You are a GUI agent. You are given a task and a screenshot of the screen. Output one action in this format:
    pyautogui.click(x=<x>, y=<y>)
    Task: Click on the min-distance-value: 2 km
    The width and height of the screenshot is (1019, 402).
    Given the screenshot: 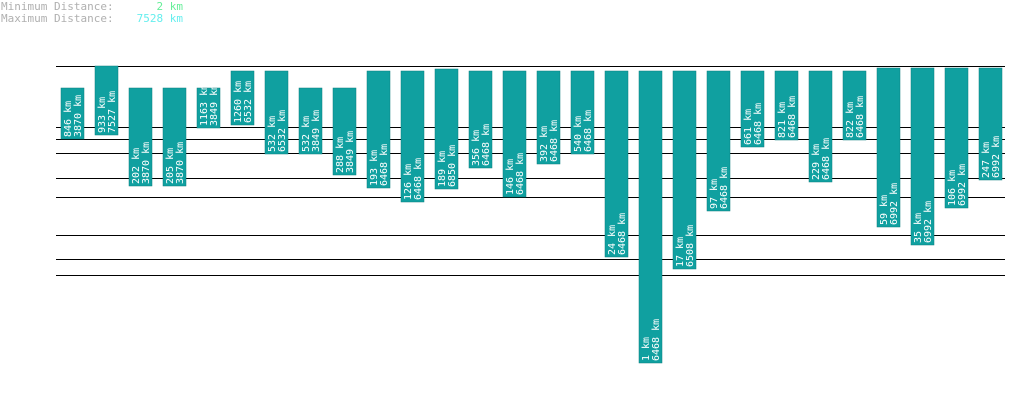 What is the action you would take?
    pyautogui.click(x=170, y=6)
    